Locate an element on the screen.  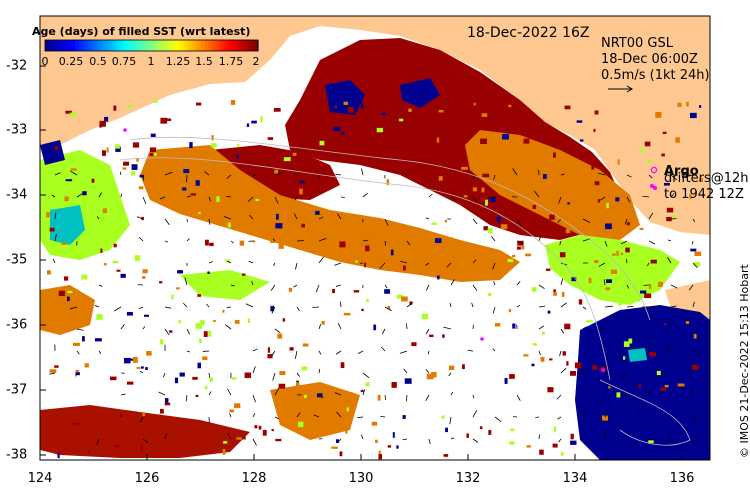
date-label: 18-Dec-2022 16Z is located at coordinates (528, 33).